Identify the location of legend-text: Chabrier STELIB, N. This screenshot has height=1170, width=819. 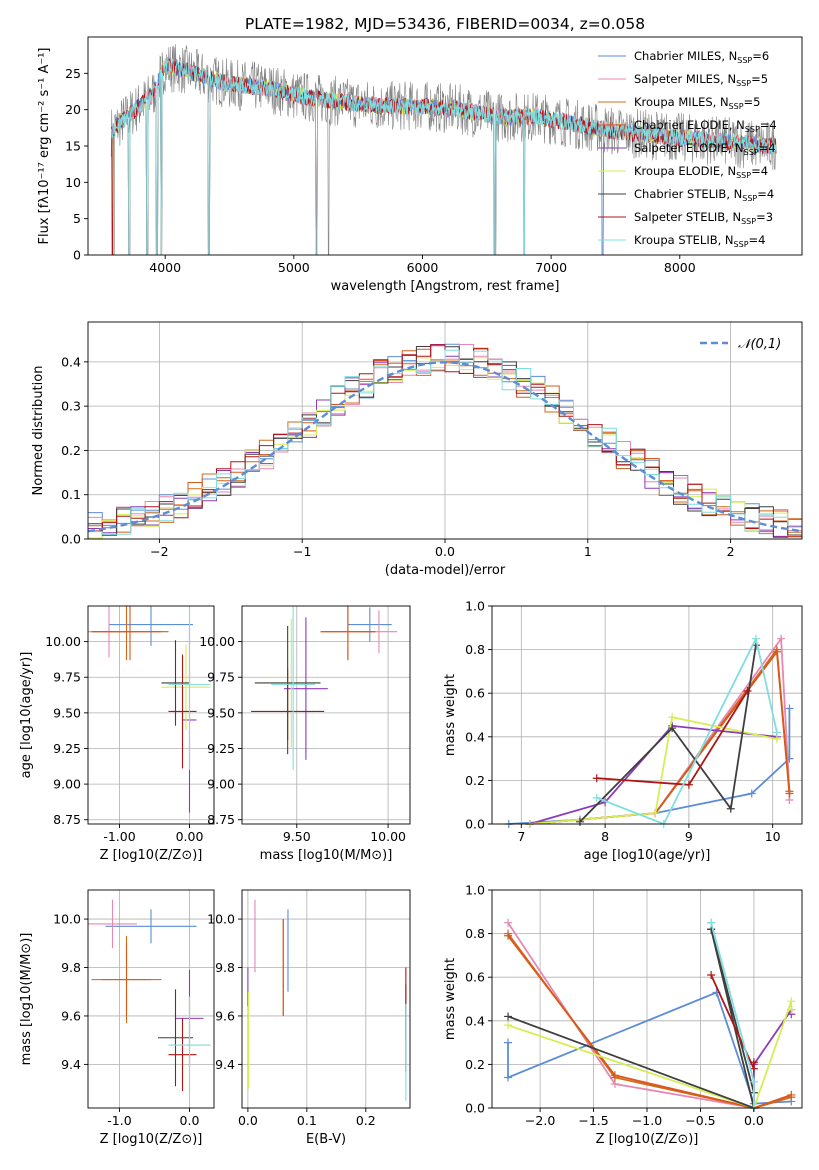
(688, 194).